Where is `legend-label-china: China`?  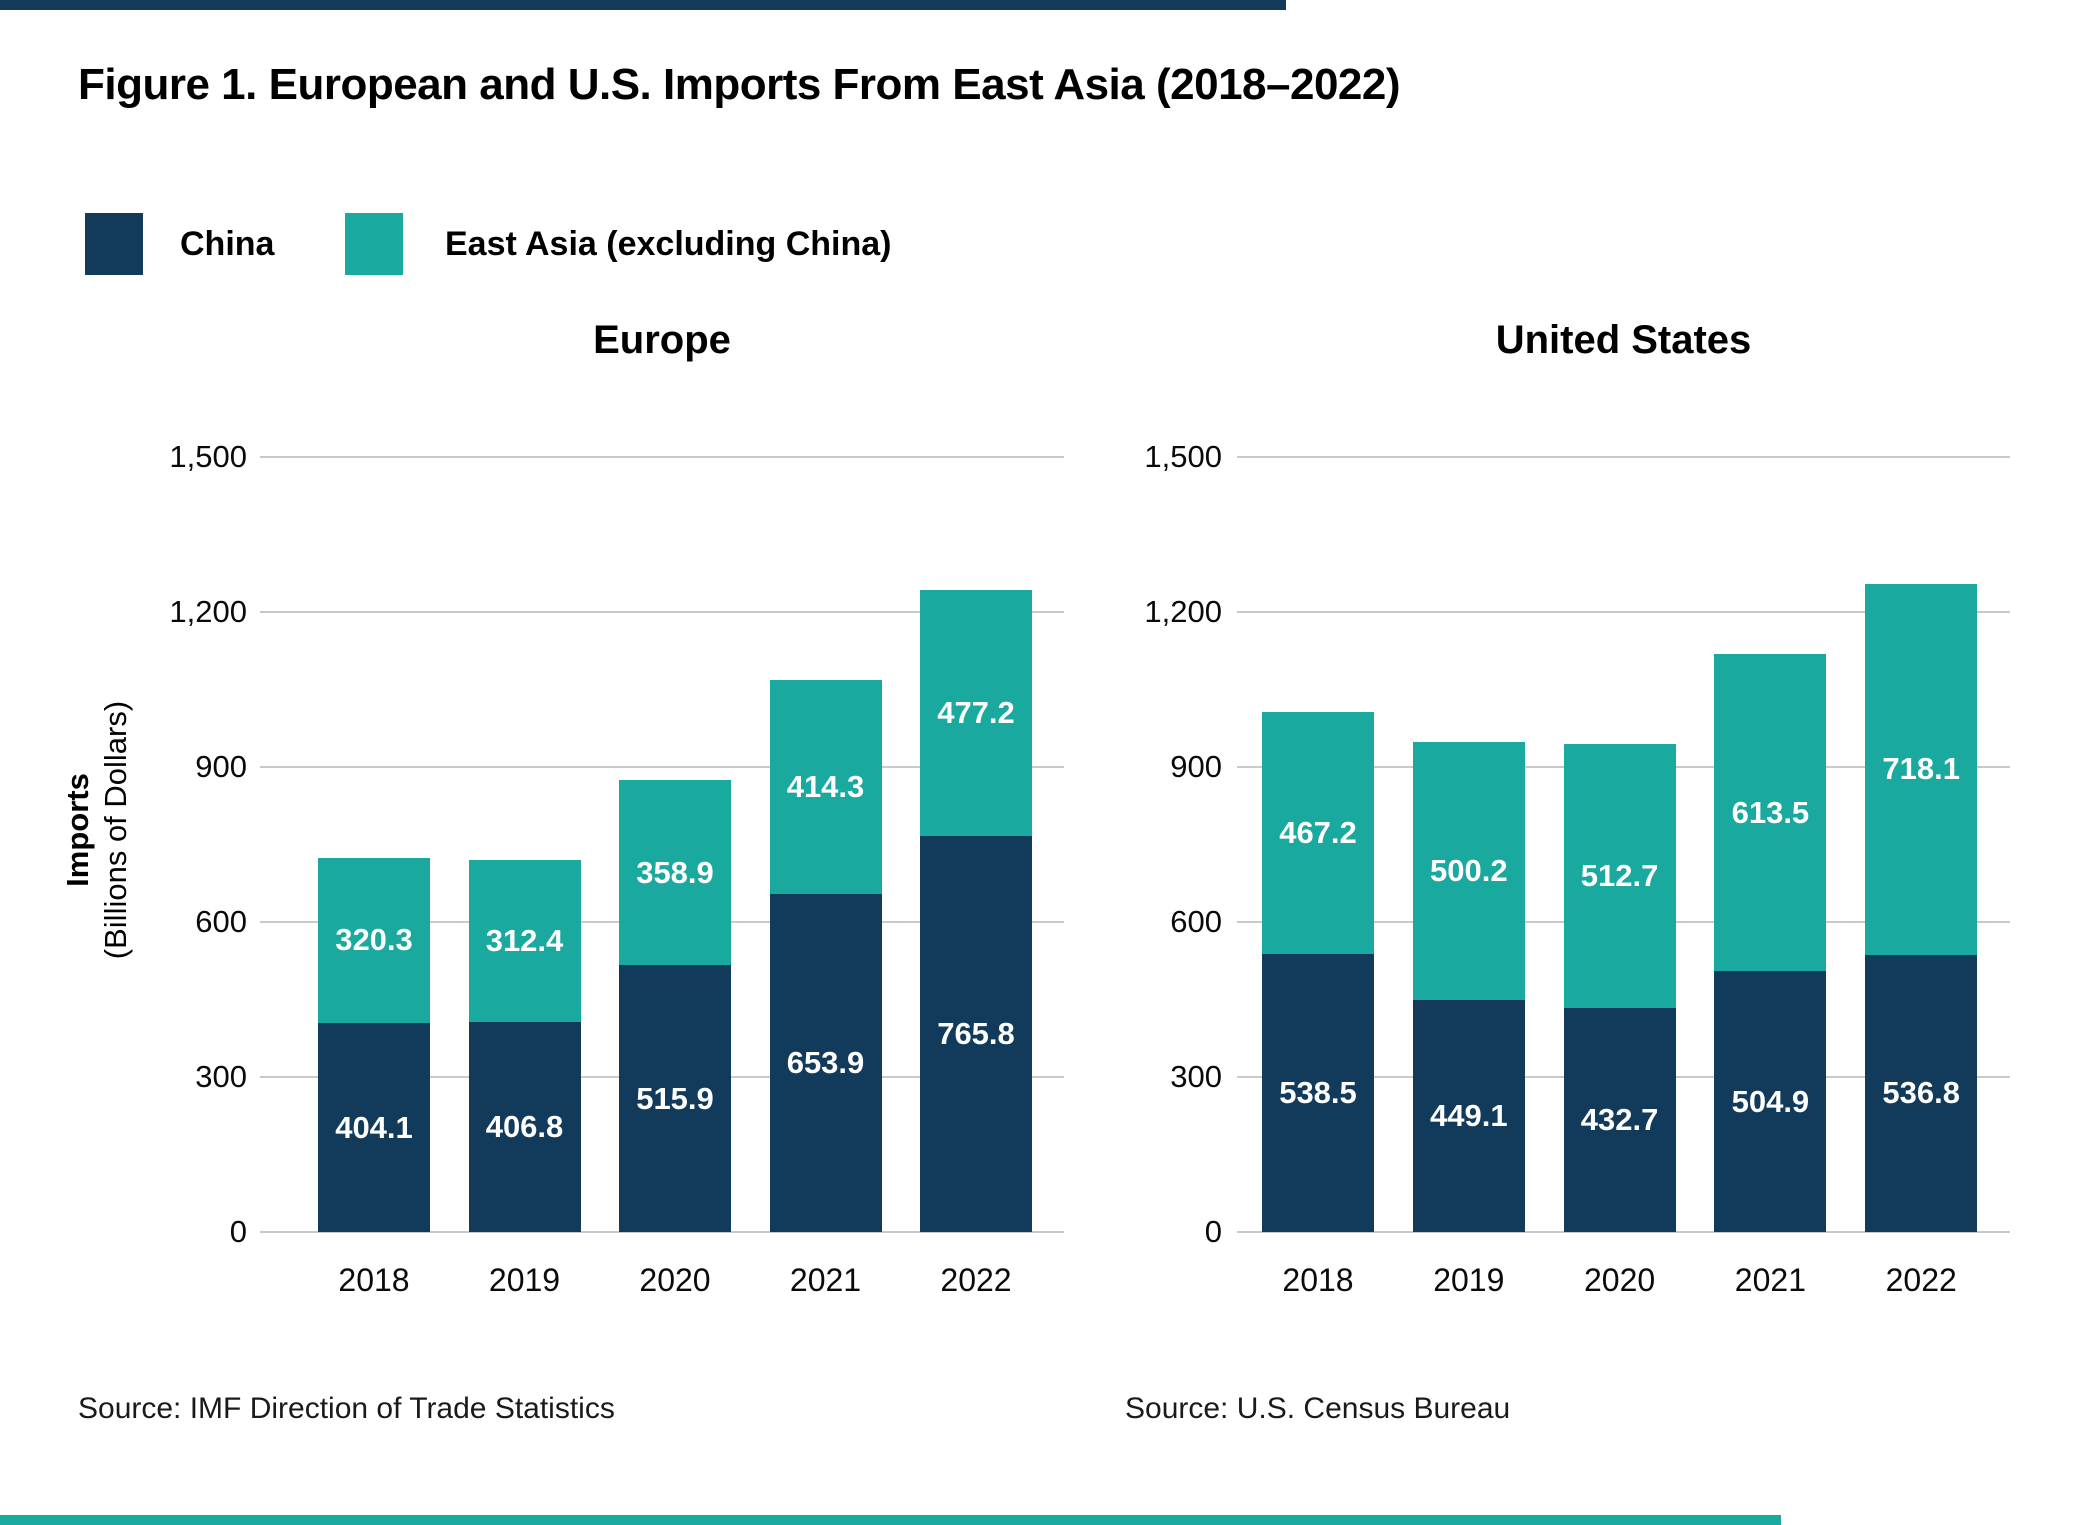 legend-label-china: China is located at coordinates (227, 244).